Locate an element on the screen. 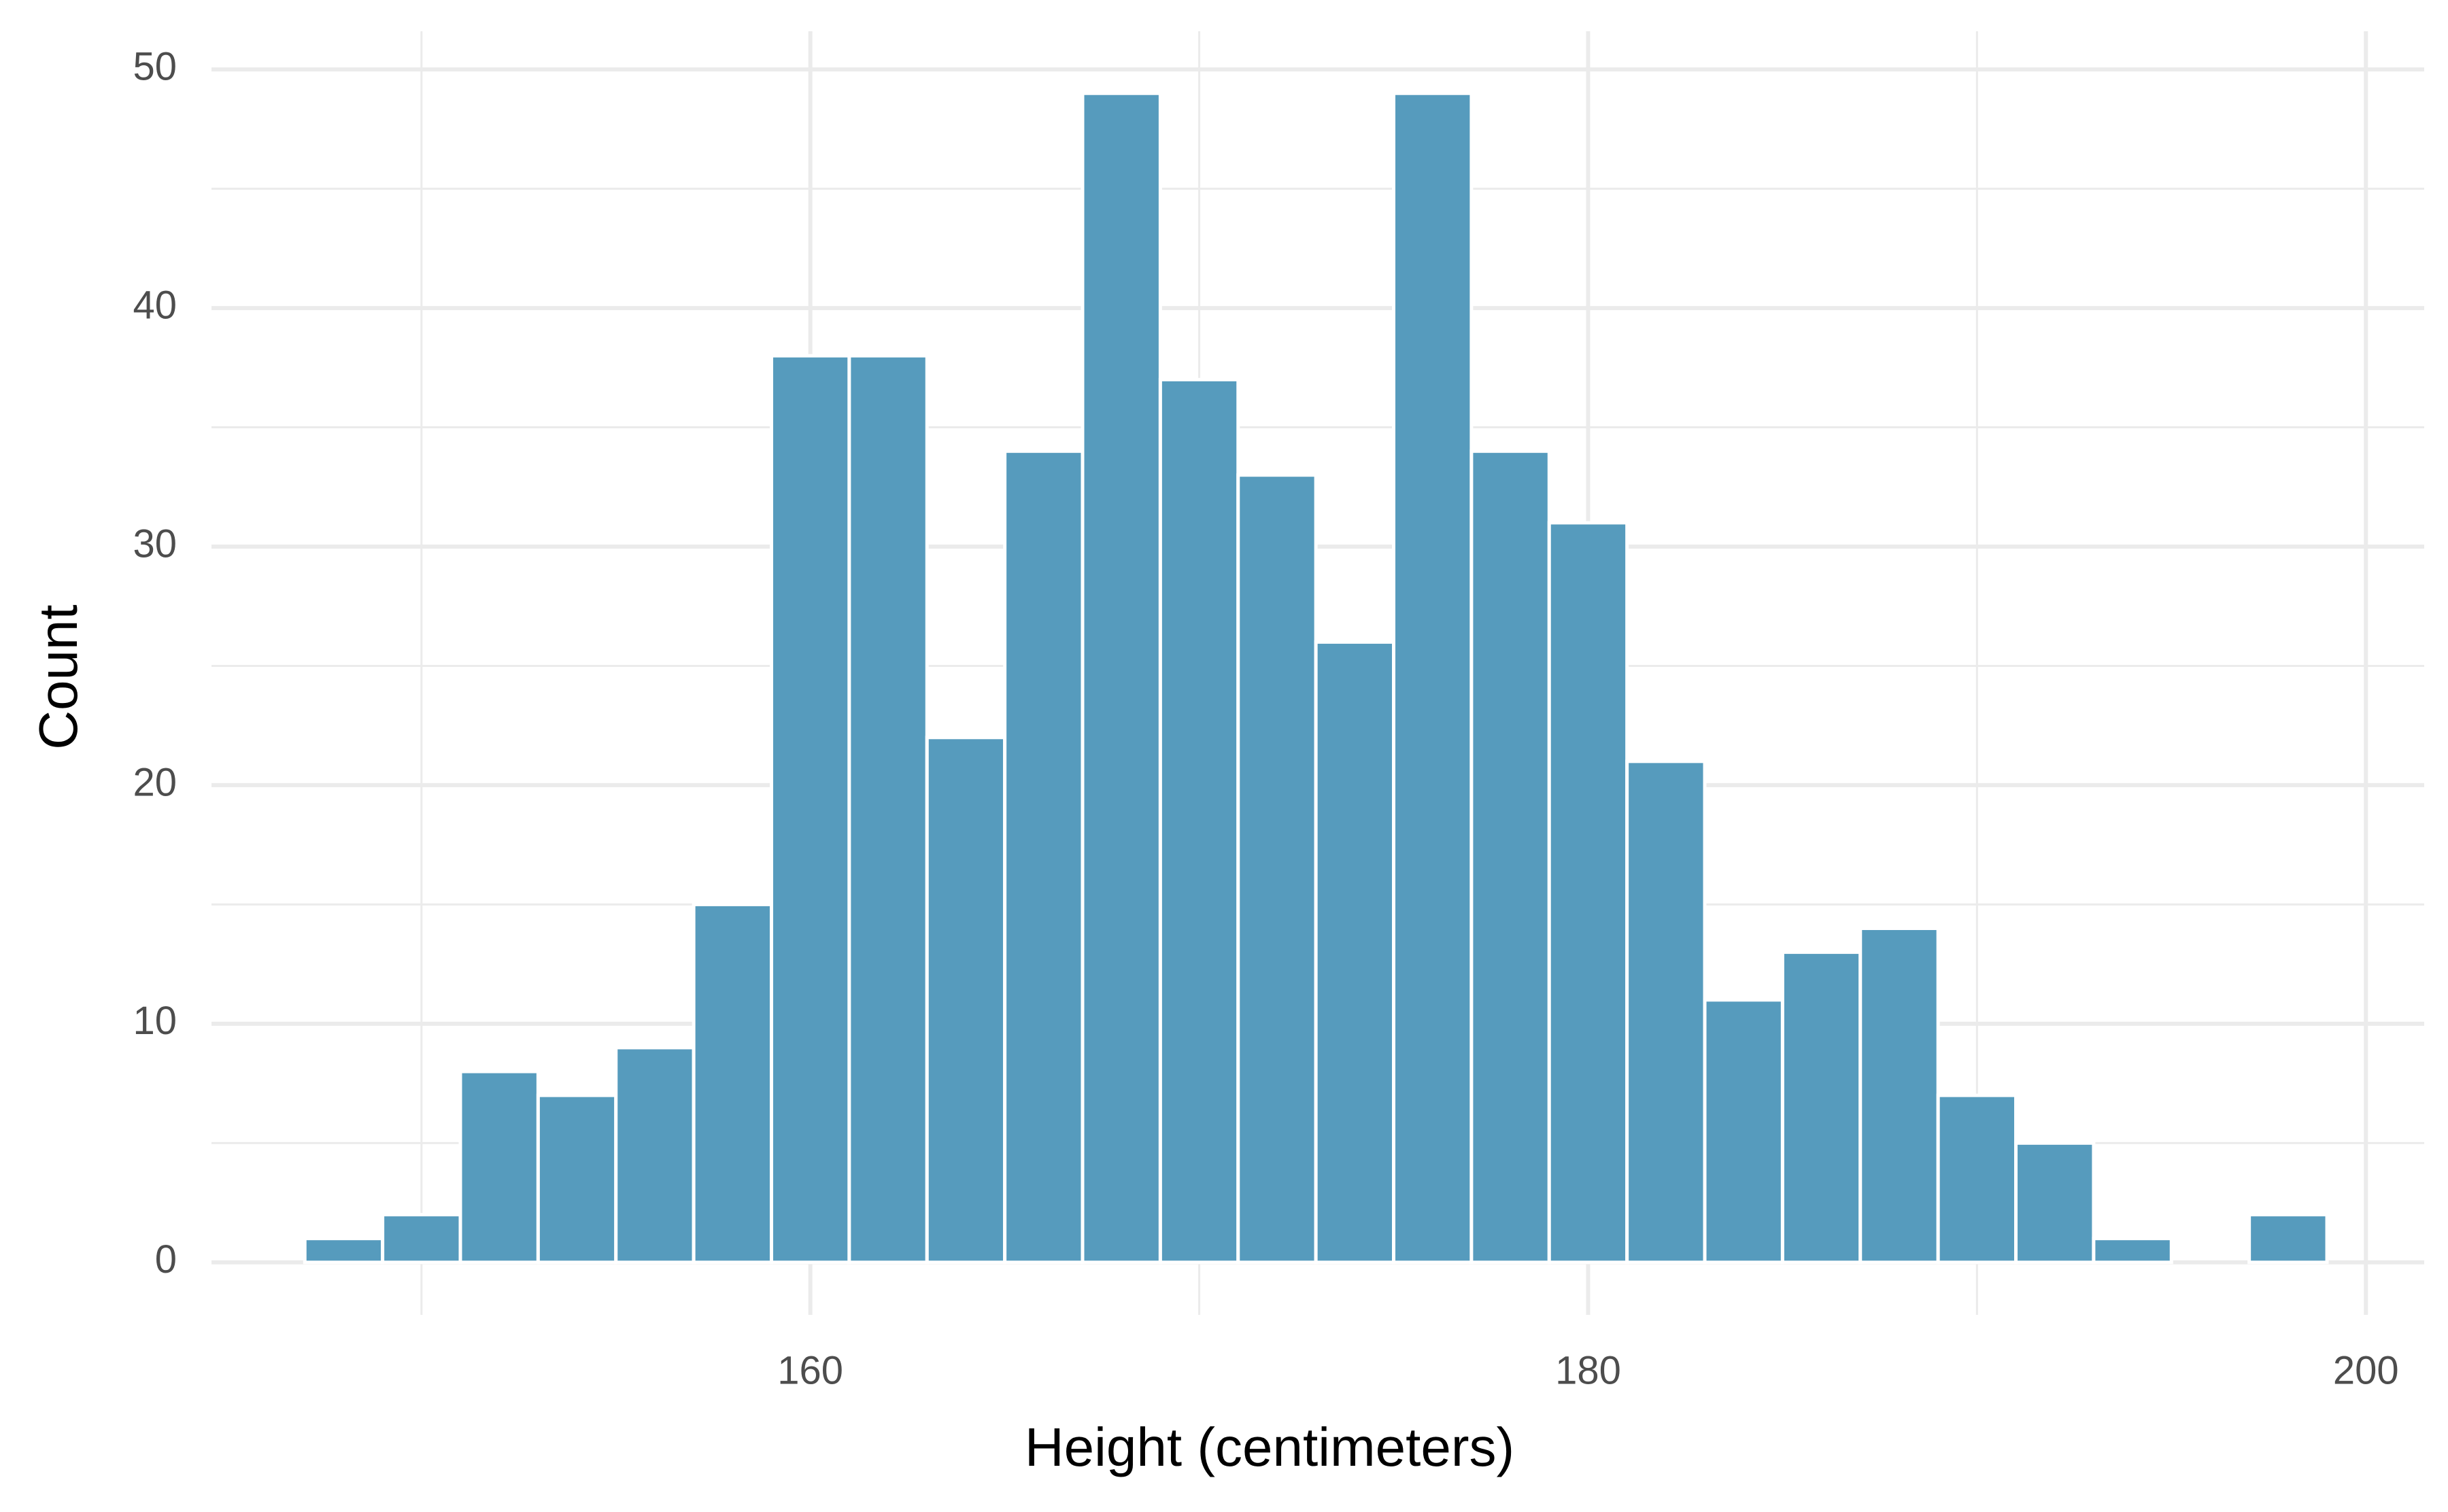 Image resolution: width=2448 pixels, height=1512 pixels. y-tick-label: 50 is located at coordinates (155, 66).